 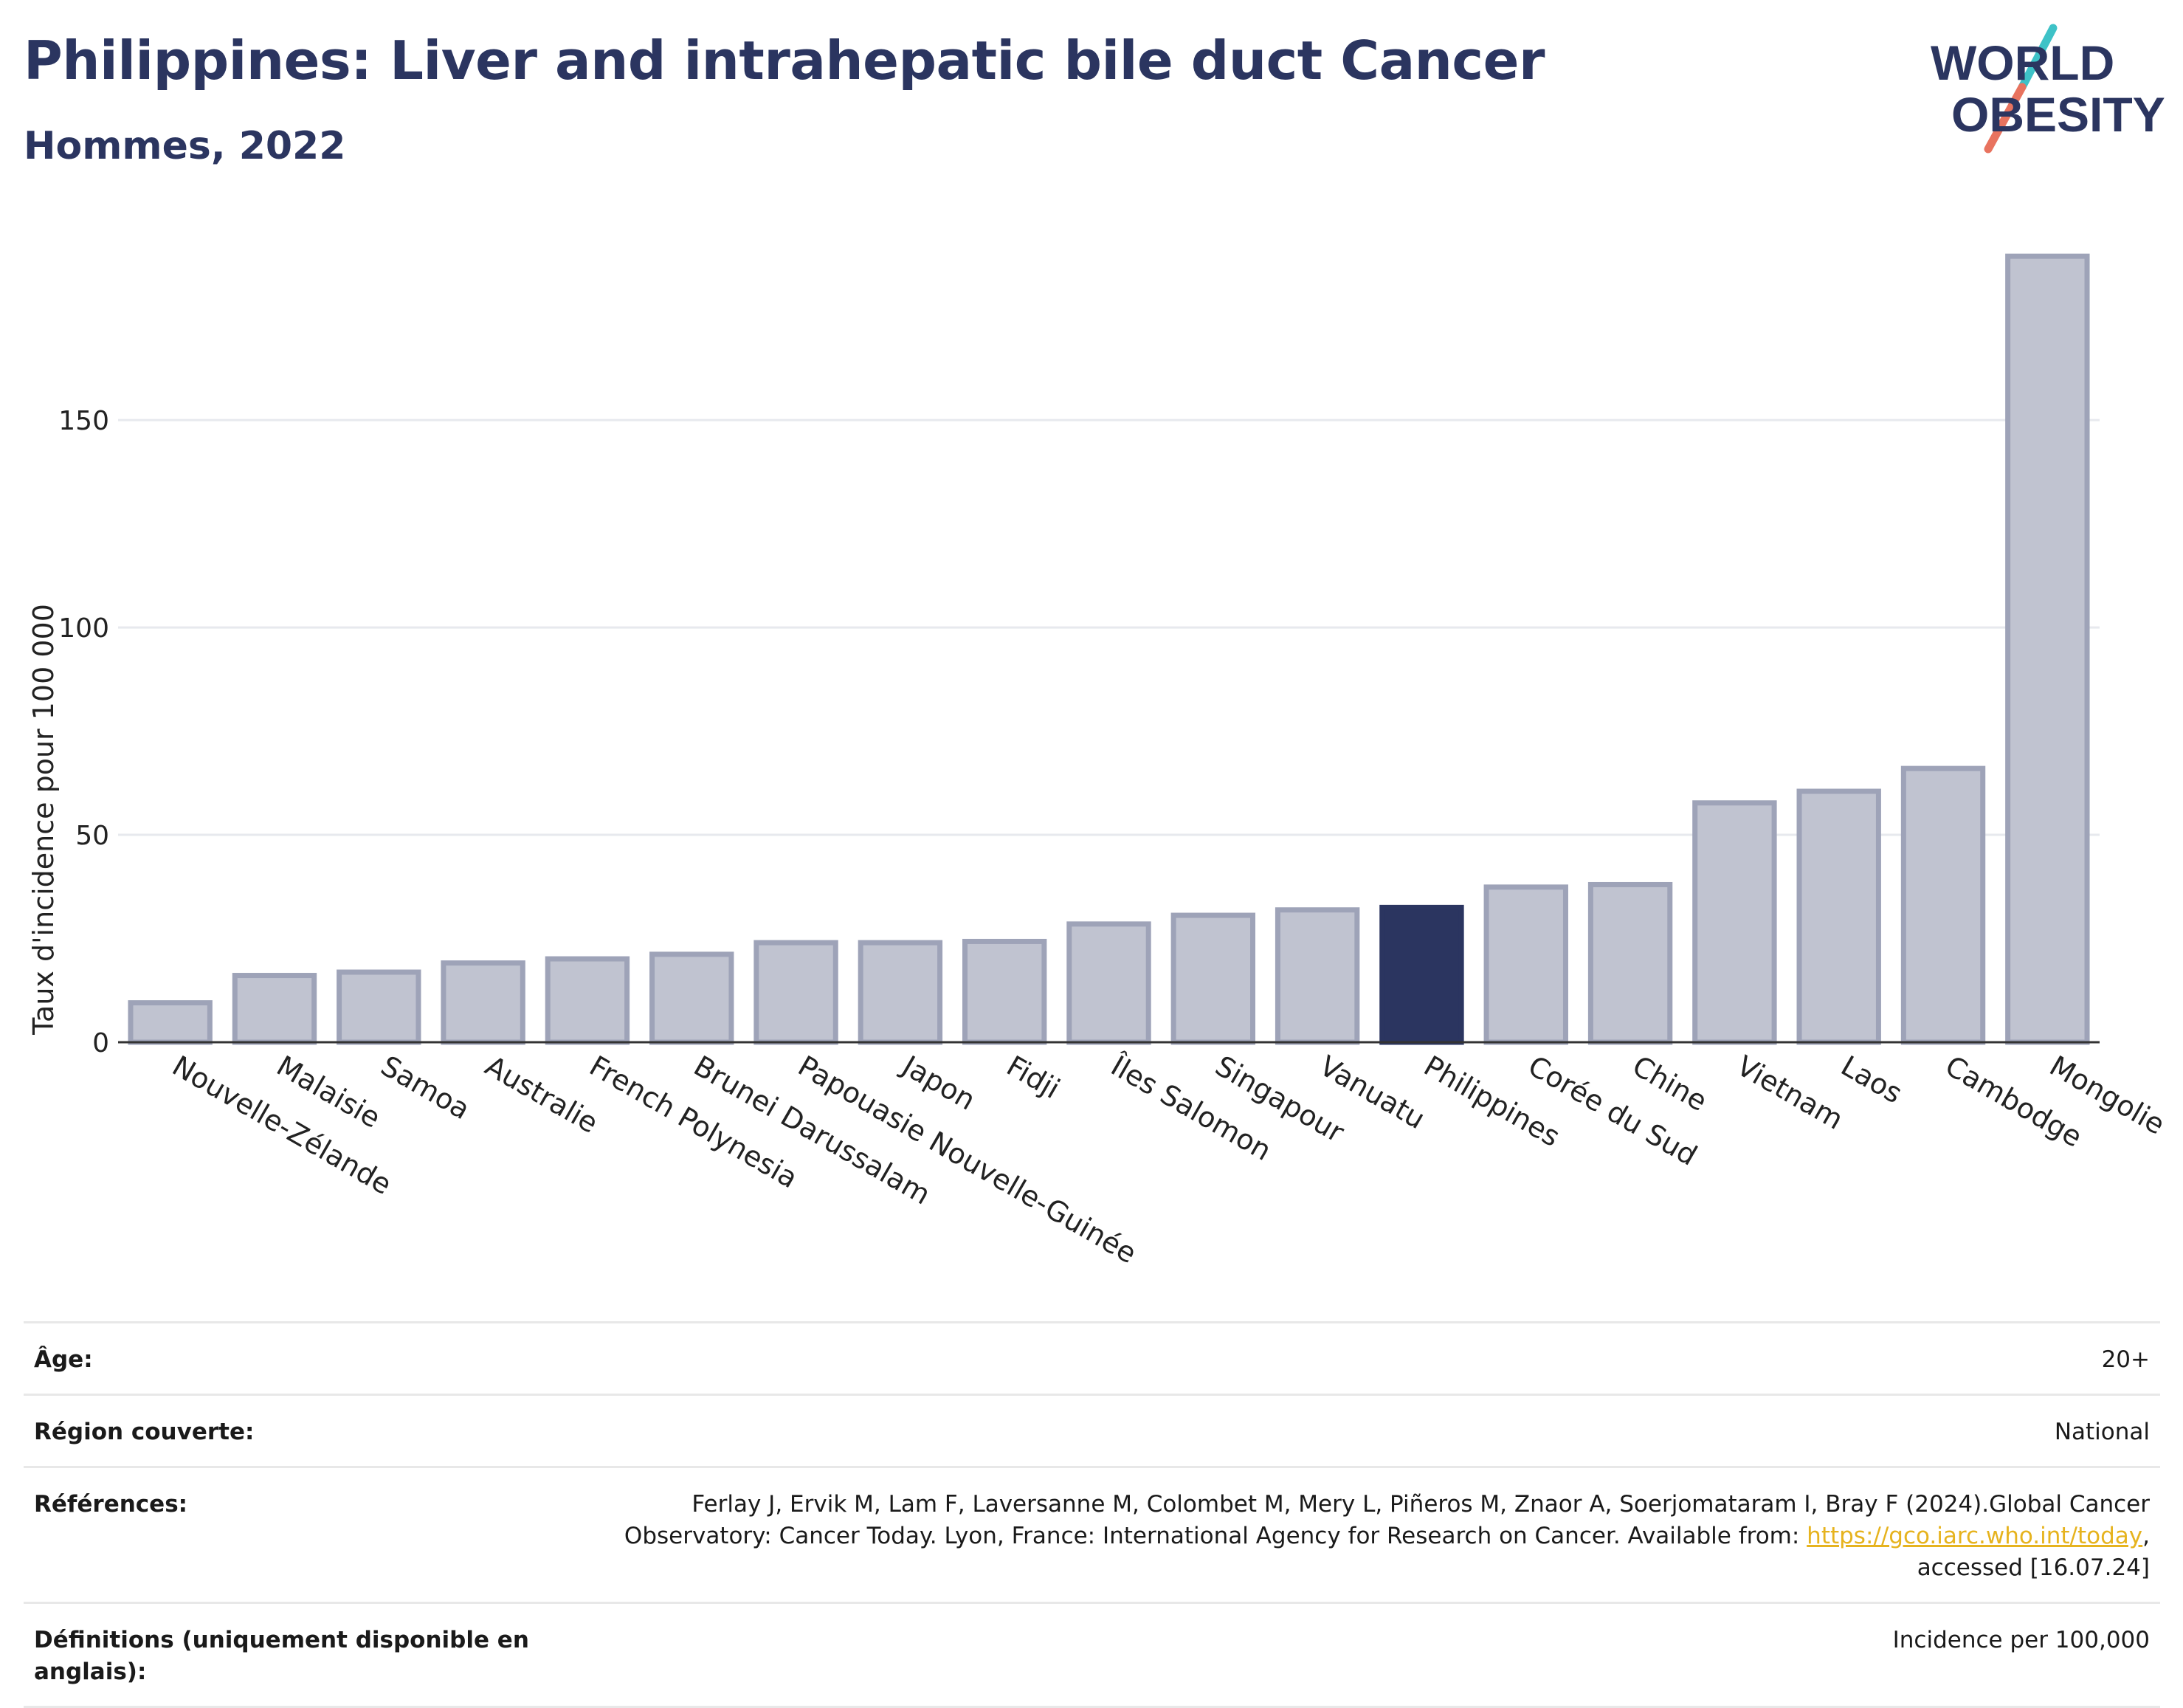 What do you see at coordinates (2125, 1359) in the screenshot?
I see `meta-value-age: 20+` at bounding box center [2125, 1359].